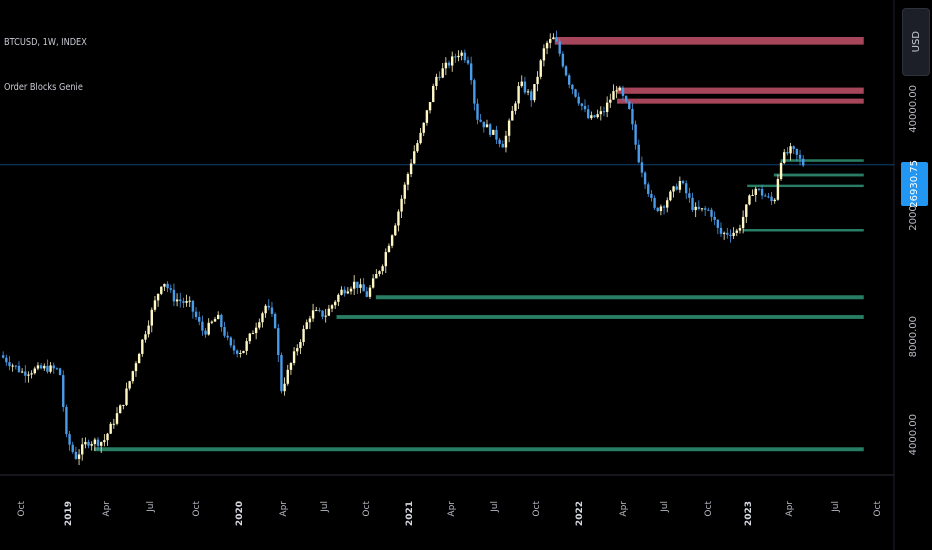  What do you see at coordinates (43, 87) in the screenshot?
I see `indicator-legend: Order Blocks Genie` at bounding box center [43, 87].